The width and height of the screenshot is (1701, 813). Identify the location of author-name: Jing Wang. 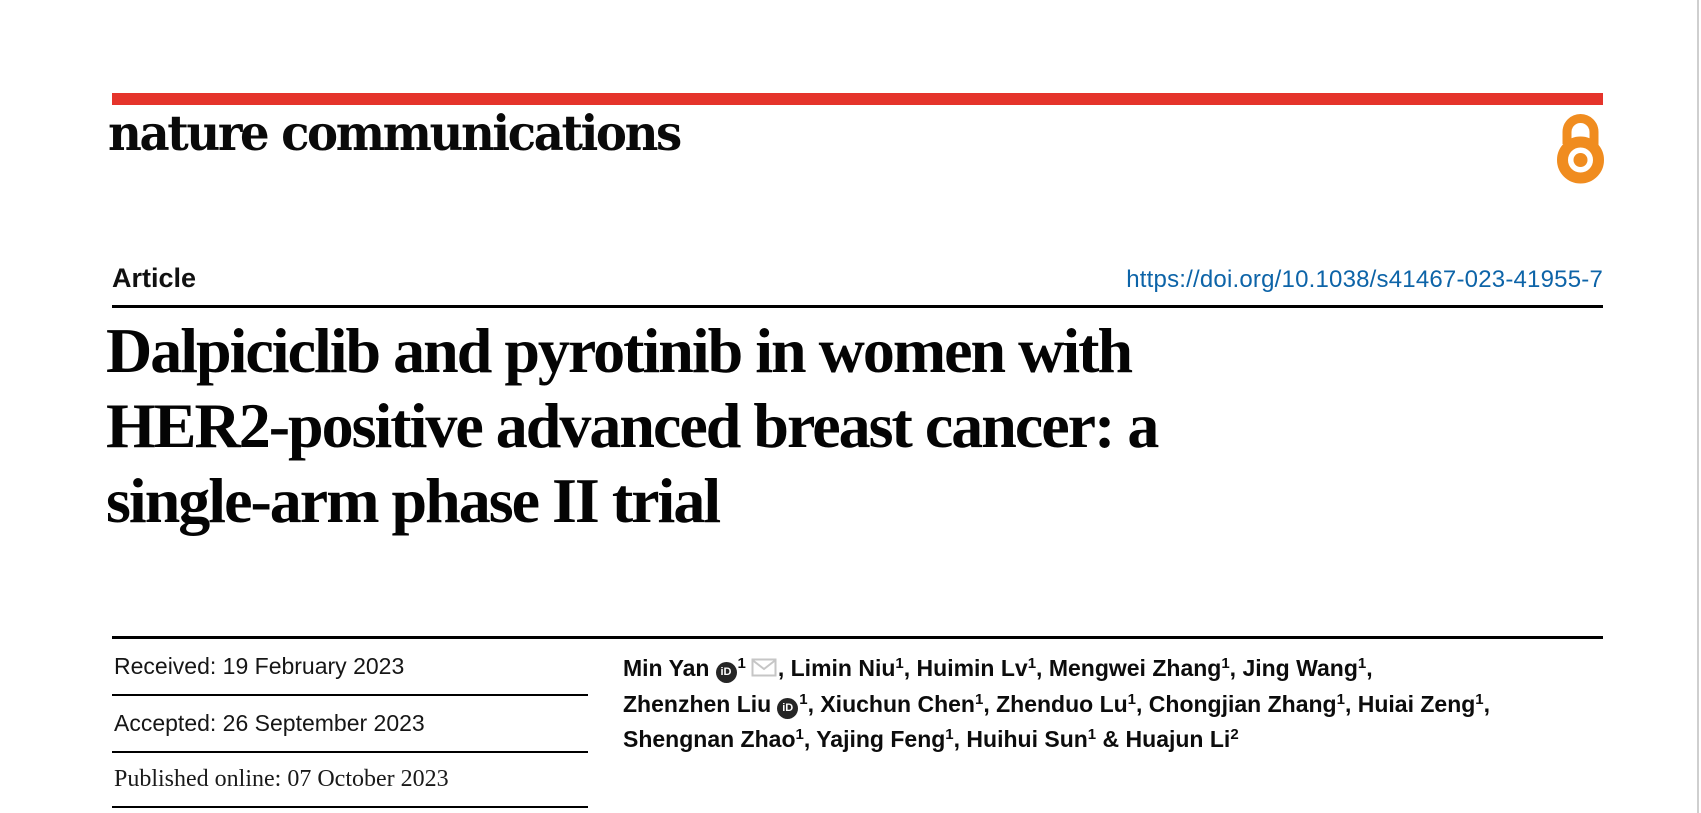
(1300, 668).